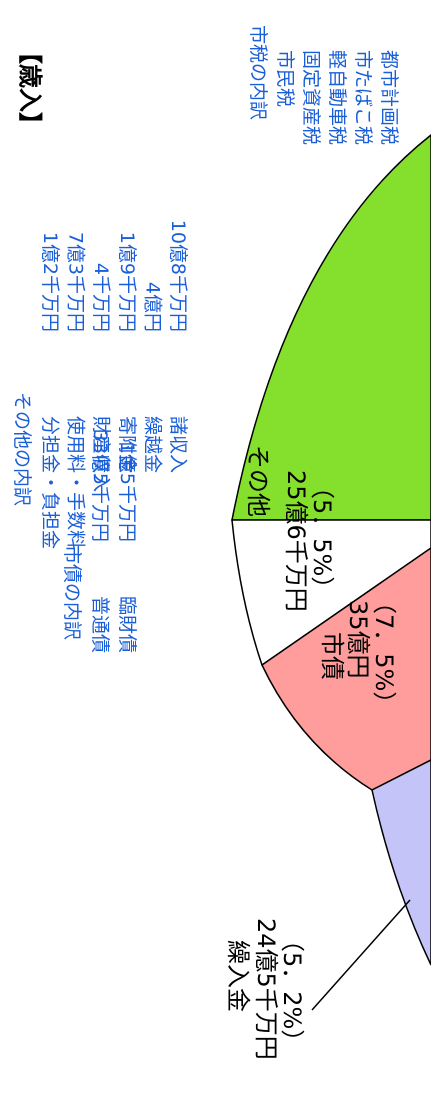 Image resolution: width=431 pixels, height=1117 pixels. I want to click on item-name: 固定資産税, so click(311, 97).